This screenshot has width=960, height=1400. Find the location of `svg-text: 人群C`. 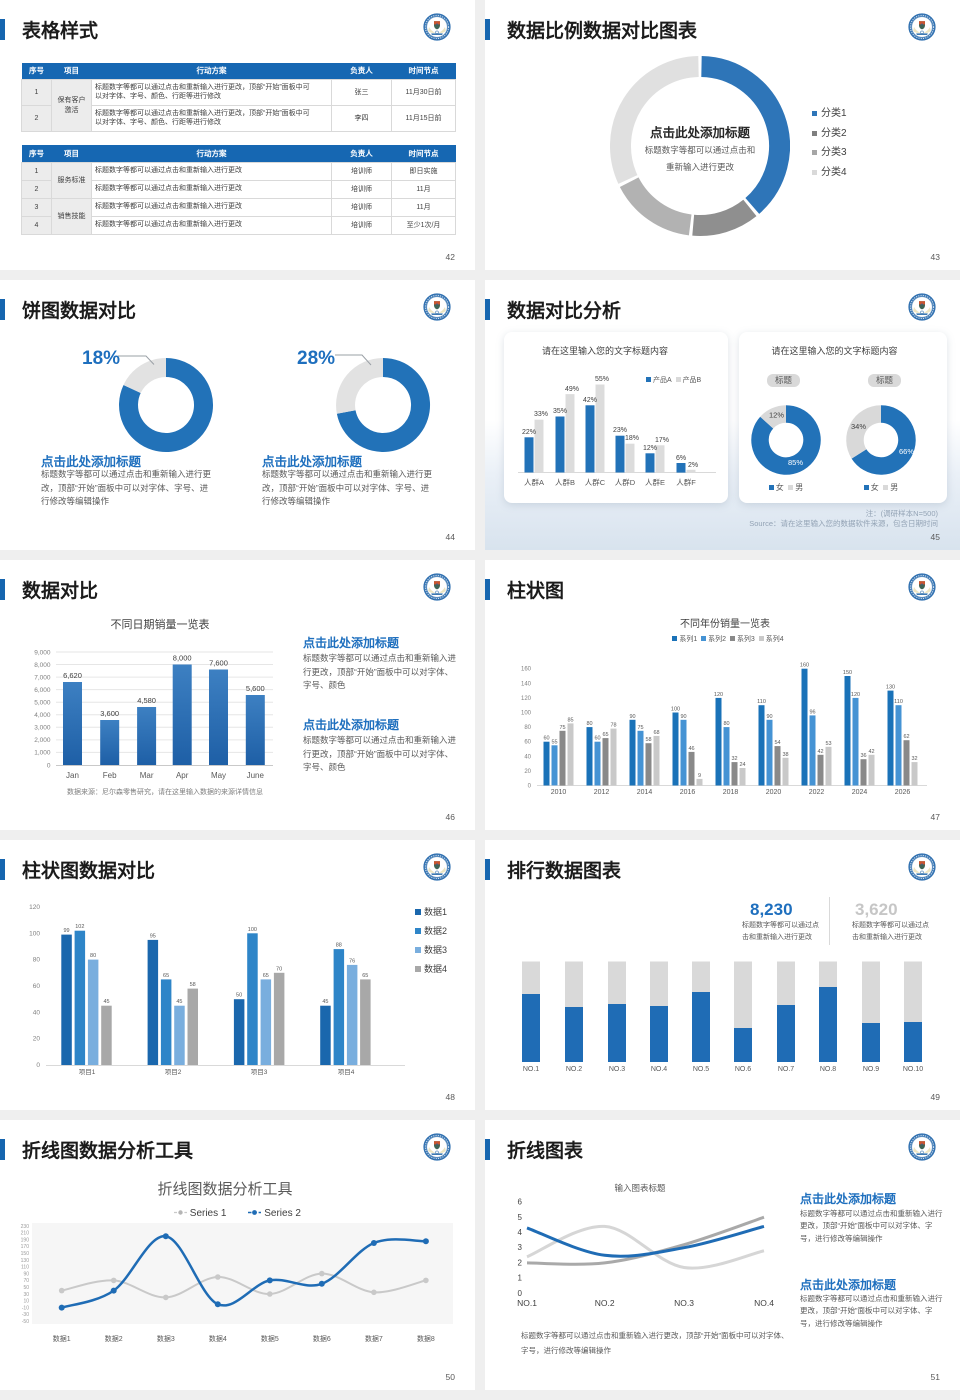

svg-text: 人群C is located at coordinates (595, 482).